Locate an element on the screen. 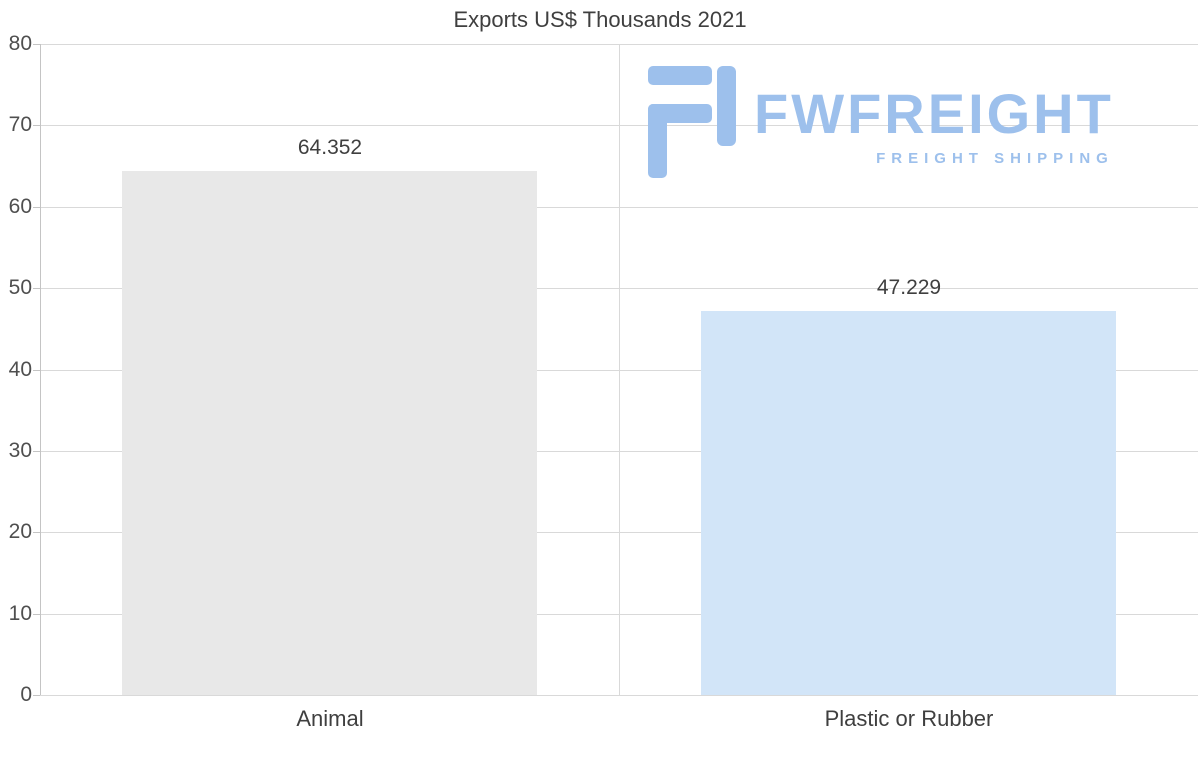 This screenshot has width=1200, height=763. watermark-logo: FWFREIGHT FREIGHT SHIPPING is located at coordinates (881, 122).